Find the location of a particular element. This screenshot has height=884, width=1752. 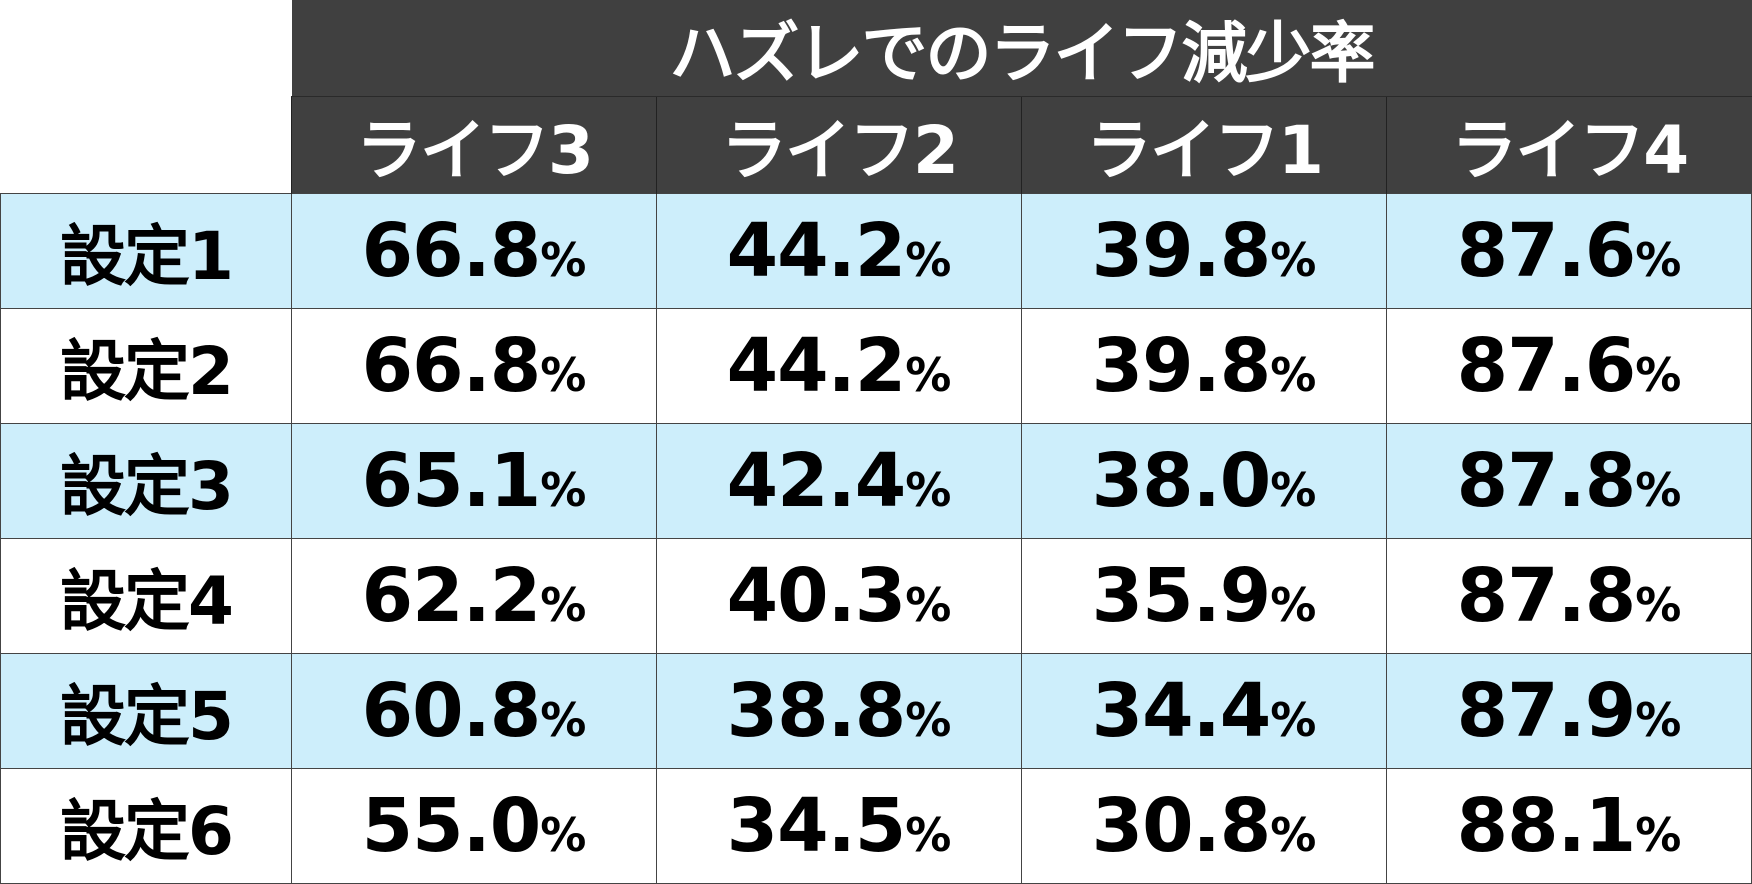

value-number: 34.4 is located at coordinates (1181, 711).